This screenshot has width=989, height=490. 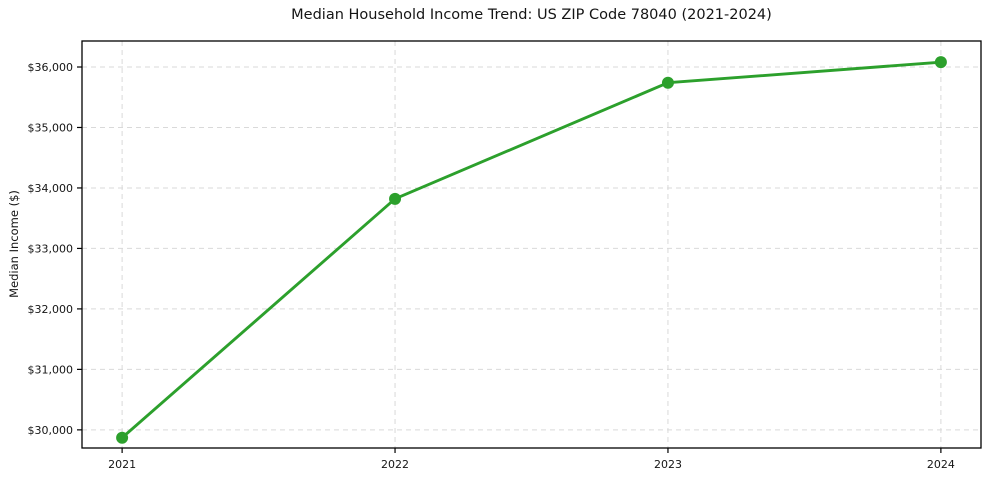 What do you see at coordinates (122, 464) in the screenshot?
I see `x-tick-label: 2021` at bounding box center [122, 464].